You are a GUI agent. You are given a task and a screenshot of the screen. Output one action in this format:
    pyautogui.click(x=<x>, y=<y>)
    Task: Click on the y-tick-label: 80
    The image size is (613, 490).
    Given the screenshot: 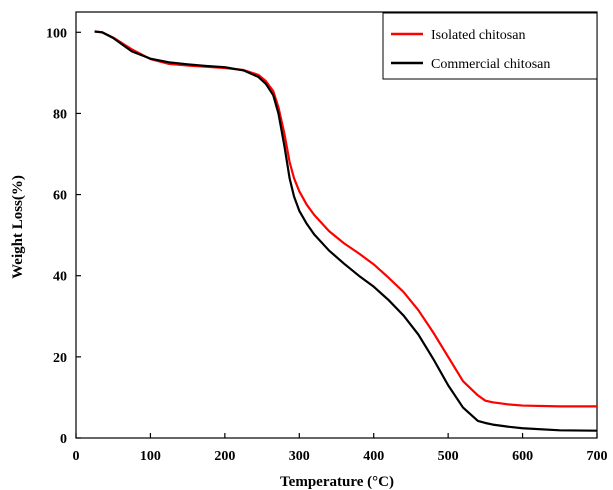 What is the action you would take?
    pyautogui.click(x=60, y=114)
    